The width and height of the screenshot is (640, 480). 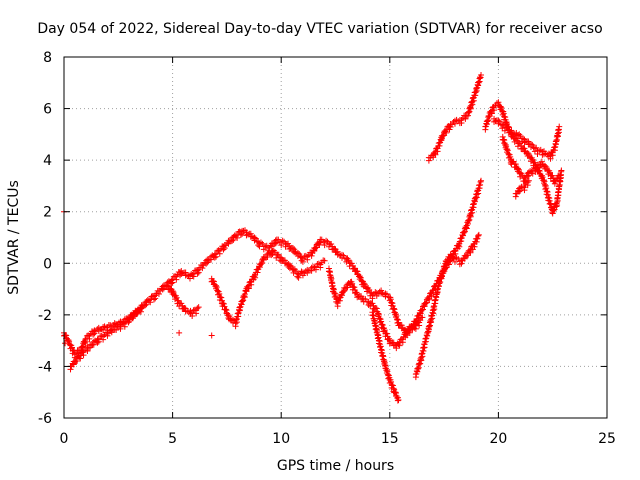 What do you see at coordinates (45, 367) in the screenshot?
I see `y-tick-label: -4` at bounding box center [45, 367].